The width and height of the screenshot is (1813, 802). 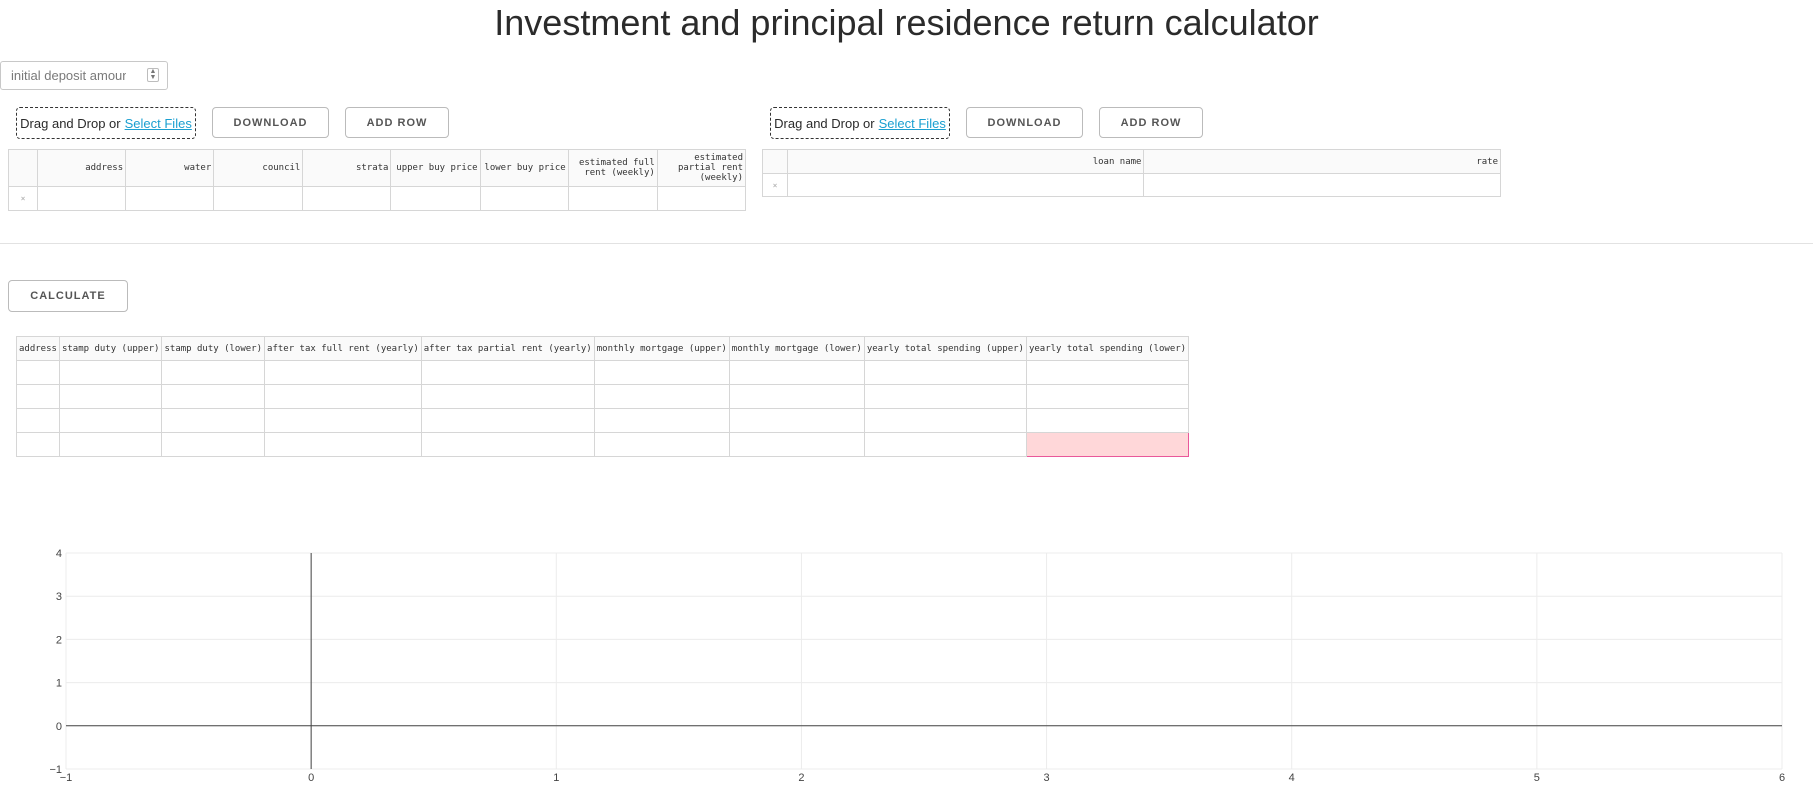 I want to click on x-tick-label: 3, so click(x=1047, y=778).